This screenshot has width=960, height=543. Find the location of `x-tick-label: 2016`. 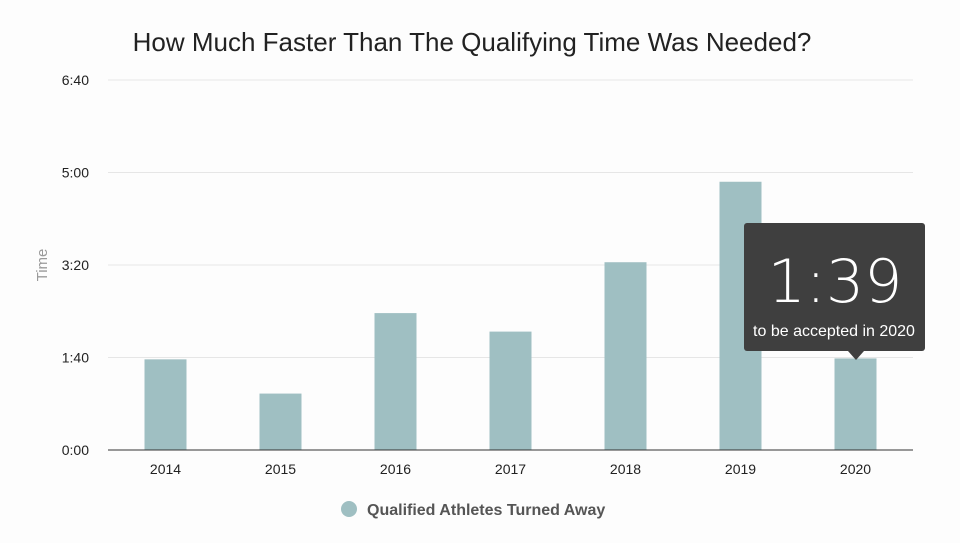

x-tick-label: 2016 is located at coordinates (395, 469).